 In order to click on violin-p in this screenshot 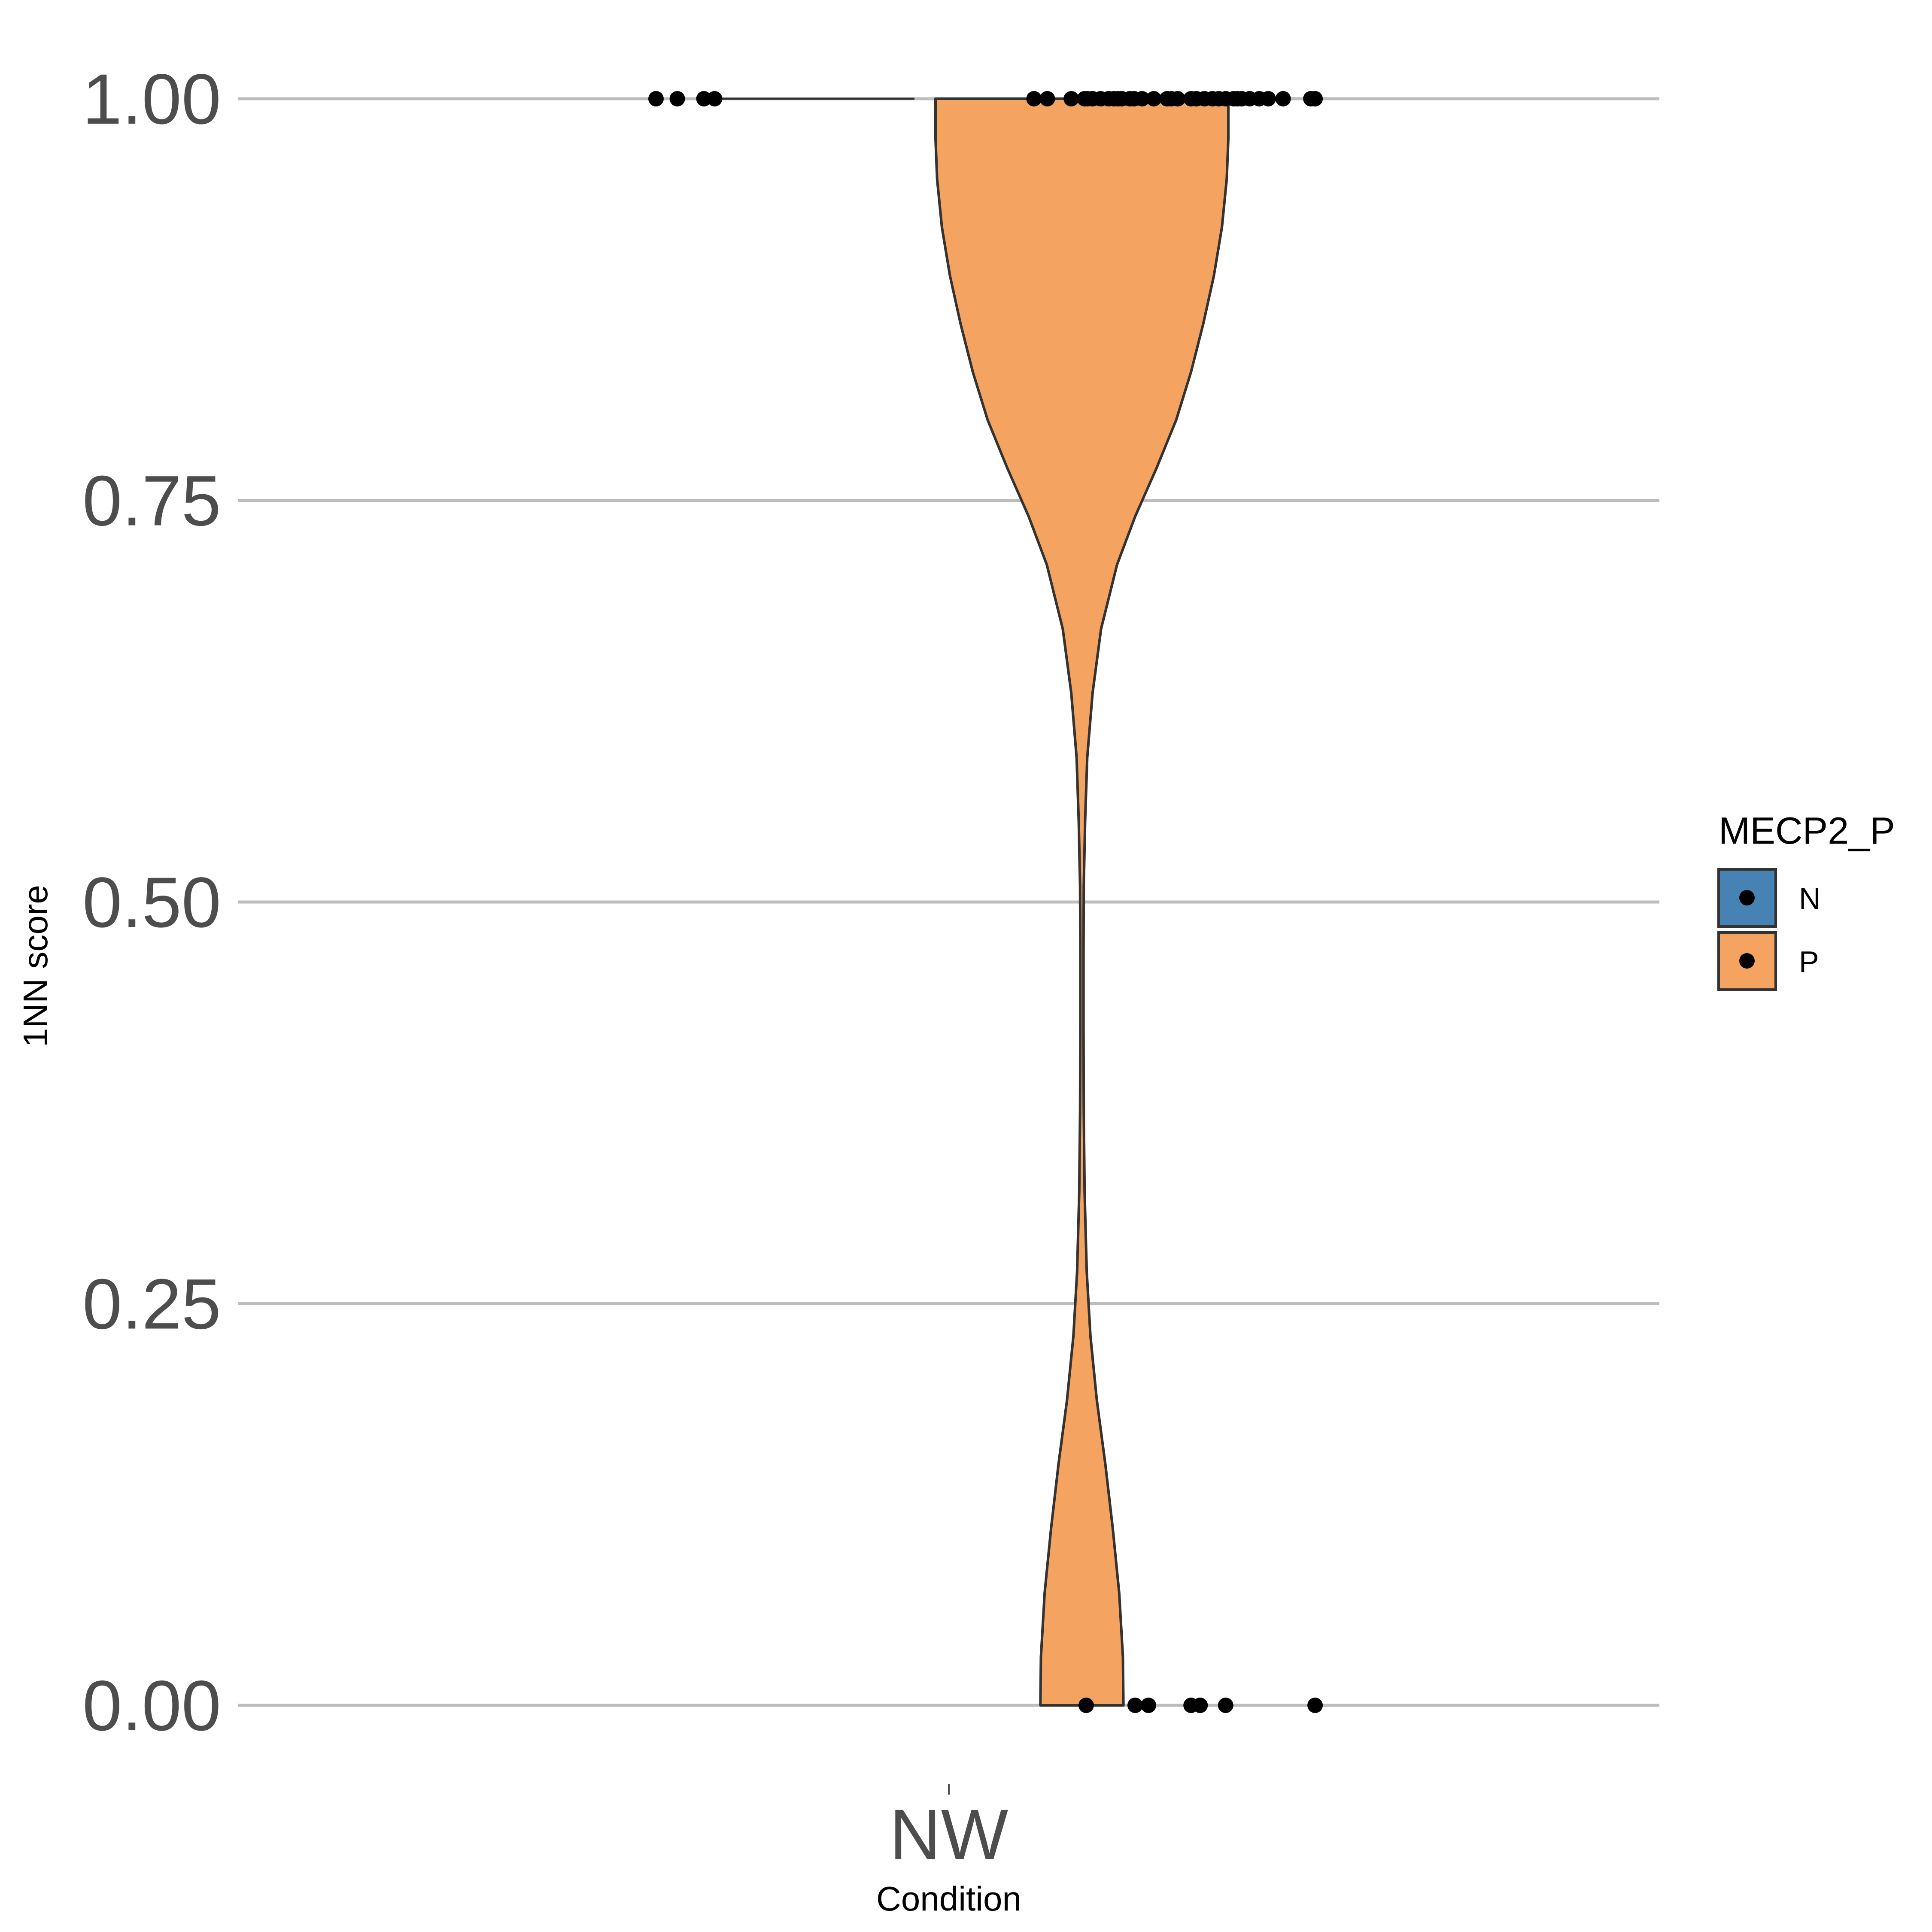, I will do `click(1082, 902)`.